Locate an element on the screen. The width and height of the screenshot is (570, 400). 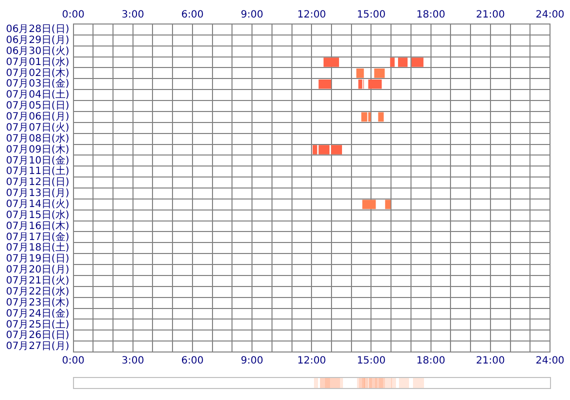
y-tick-label: 07月25日(土) is located at coordinates (38, 324).